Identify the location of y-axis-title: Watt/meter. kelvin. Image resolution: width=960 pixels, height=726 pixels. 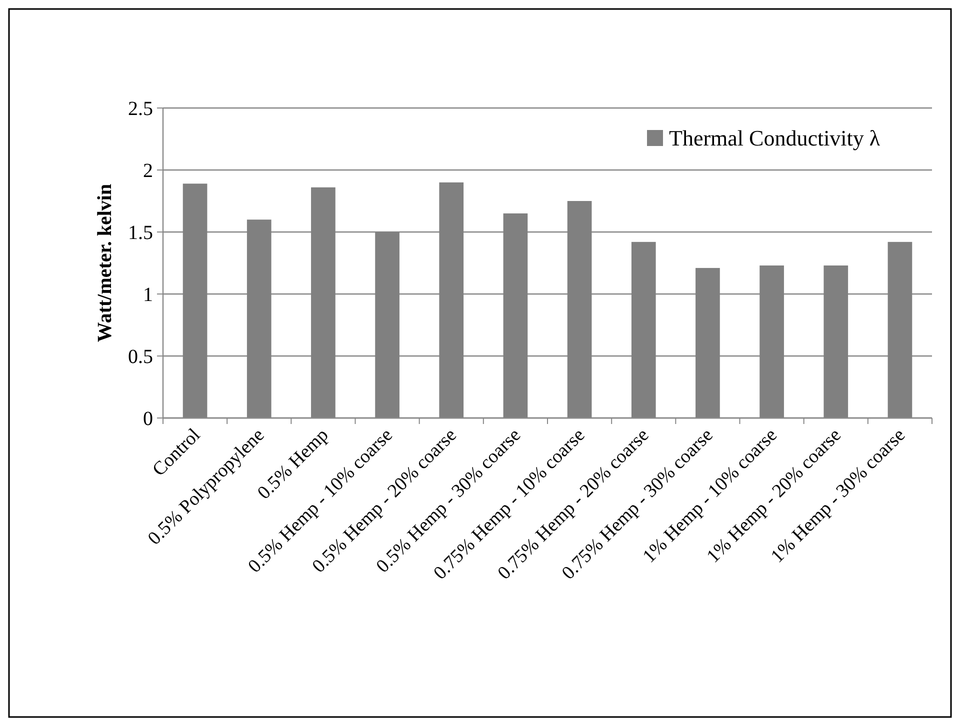
(105, 263).